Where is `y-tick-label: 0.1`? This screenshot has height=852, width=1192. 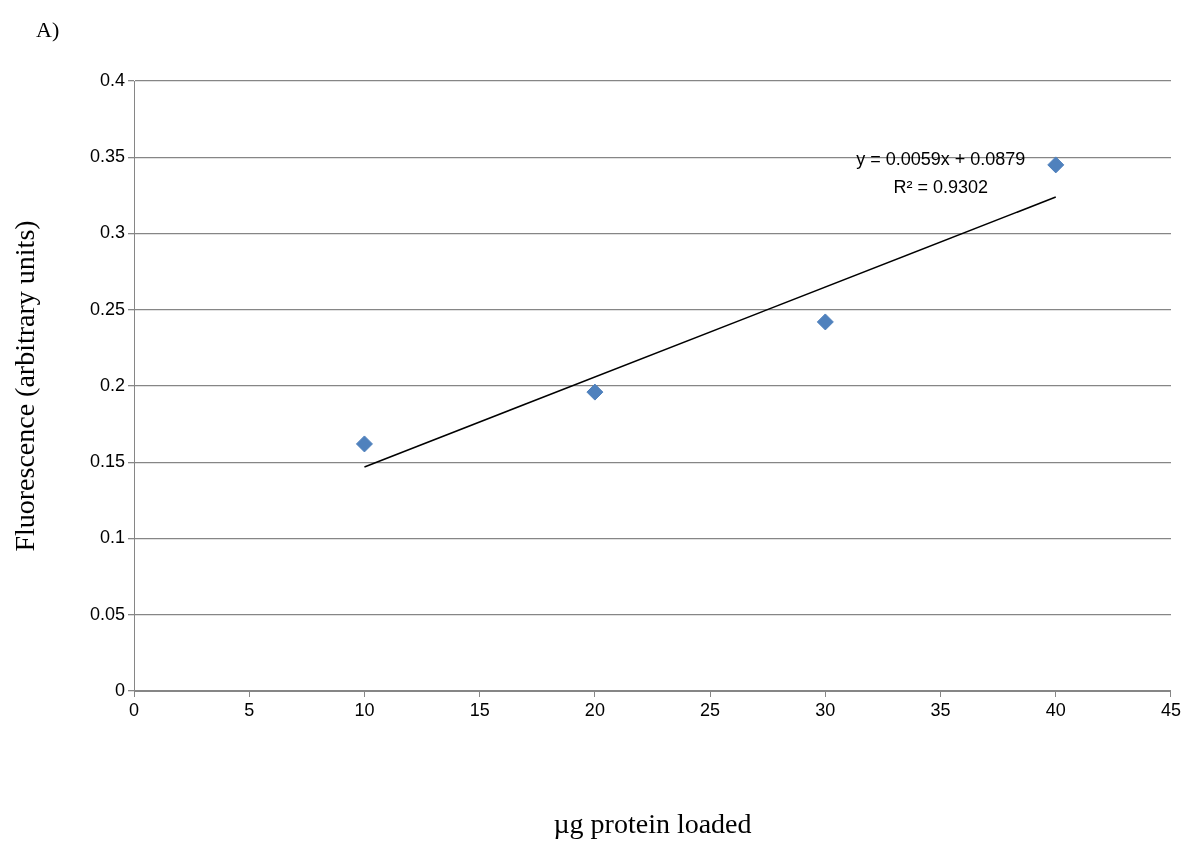
y-tick-label: 0.1 is located at coordinates (112, 537).